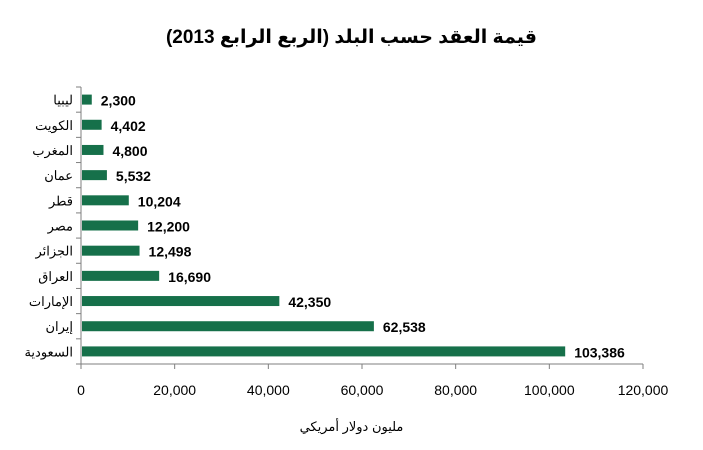  Describe the element at coordinates (81, 390) in the screenshot. I see `x-tick-label: 0` at that location.